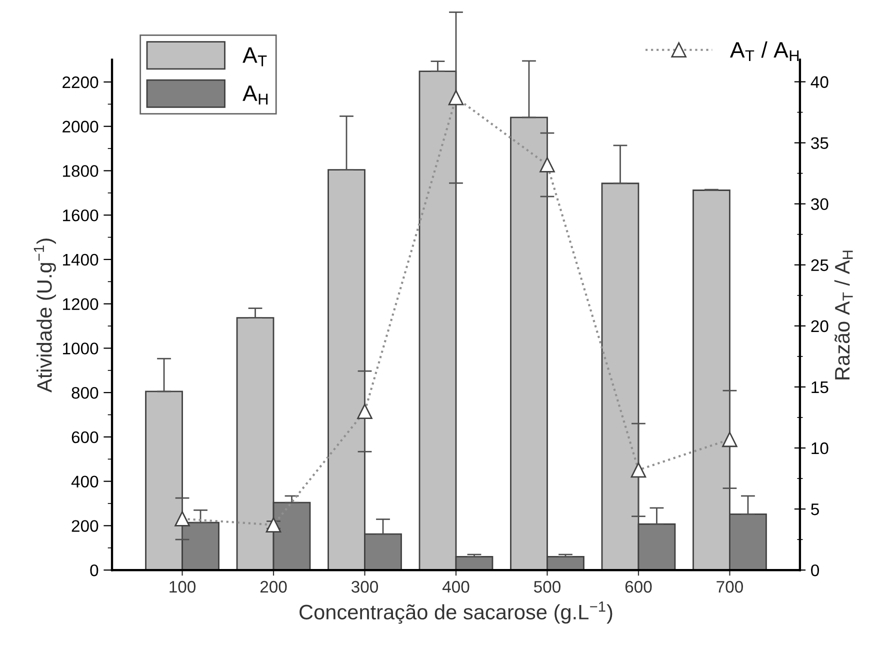 The width and height of the screenshot is (882, 650). Describe the element at coordinates (45, 315) in the screenshot. I see `y-axis-title: Atividade (U.g$^{−1}$)` at that location.